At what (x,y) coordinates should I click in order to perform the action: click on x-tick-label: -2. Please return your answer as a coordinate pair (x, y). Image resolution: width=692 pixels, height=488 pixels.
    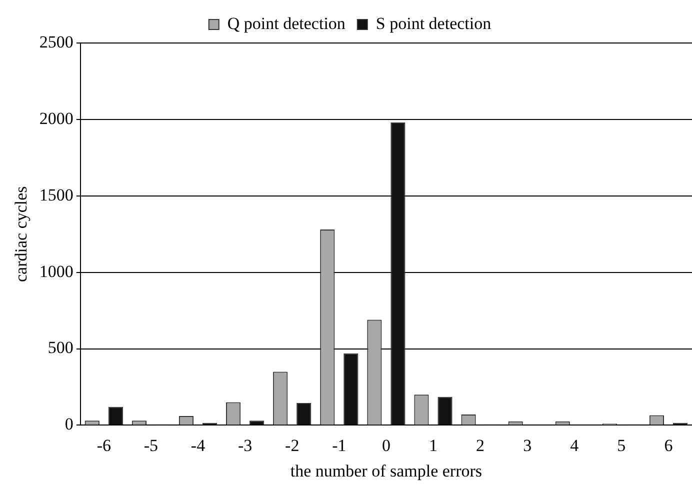
    Looking at the image, I should click on (292, 445).